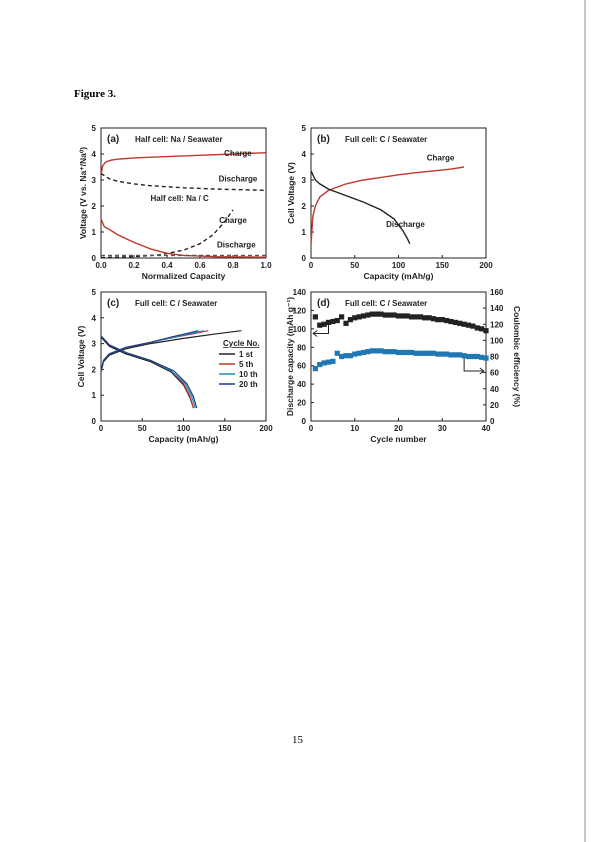 The width and height of the screenshot is (595, 842). Describe the element at coordinates (113, 139) in the screenshot. I see `panel-label: (a)` at that location.